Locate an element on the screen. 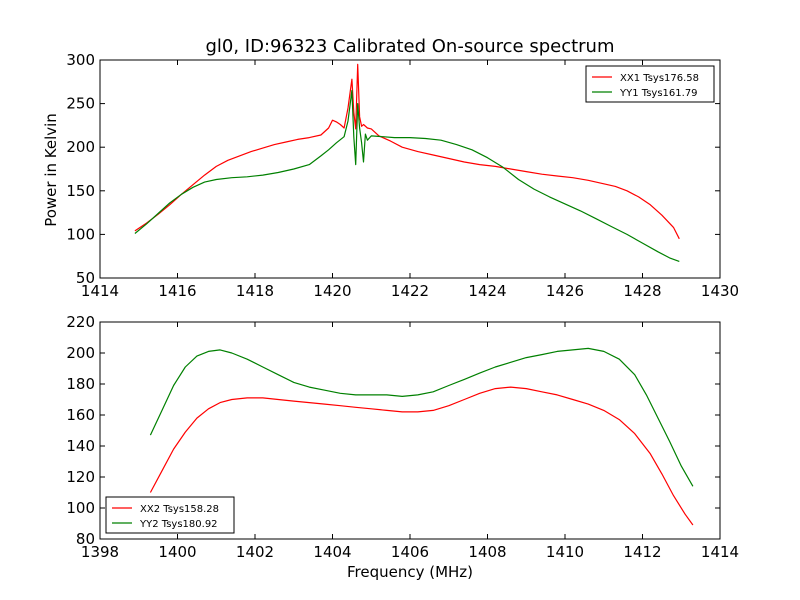 The height and width of the screenshot is (600, 800). y-tick-label: 120 is located at coordinates (80, 477).